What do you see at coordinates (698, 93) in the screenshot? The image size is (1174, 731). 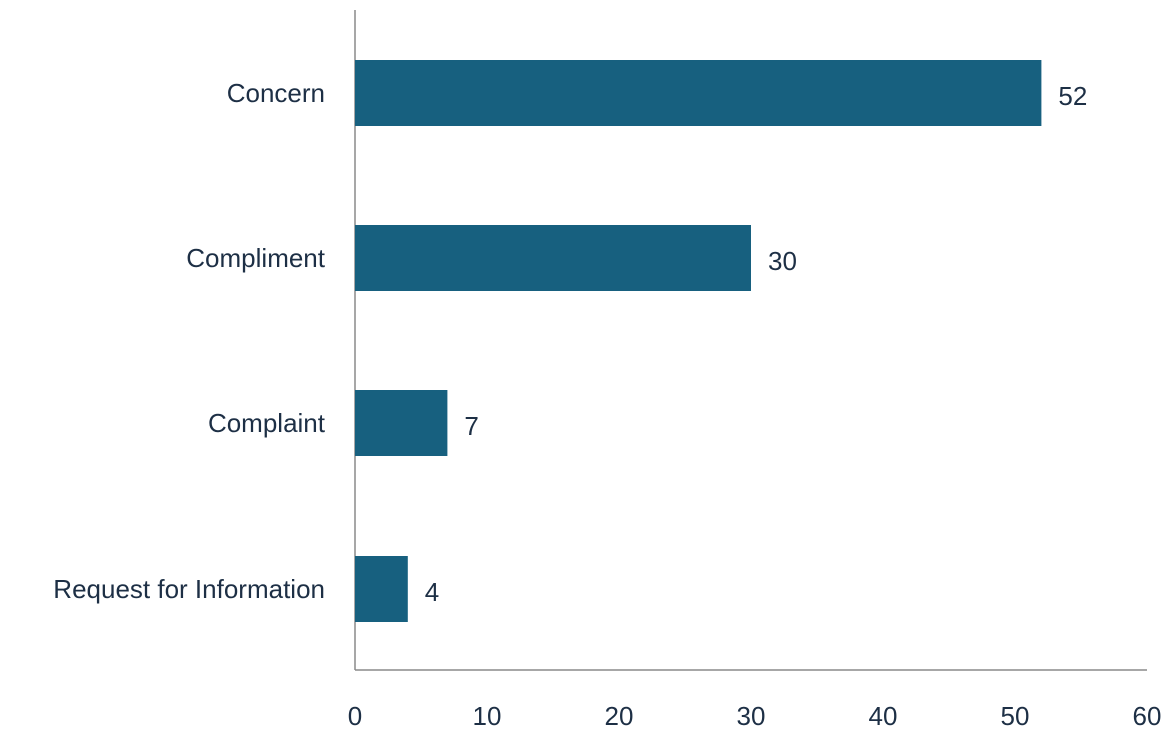 I see `bar-concern` at bounding box center [698, 93].